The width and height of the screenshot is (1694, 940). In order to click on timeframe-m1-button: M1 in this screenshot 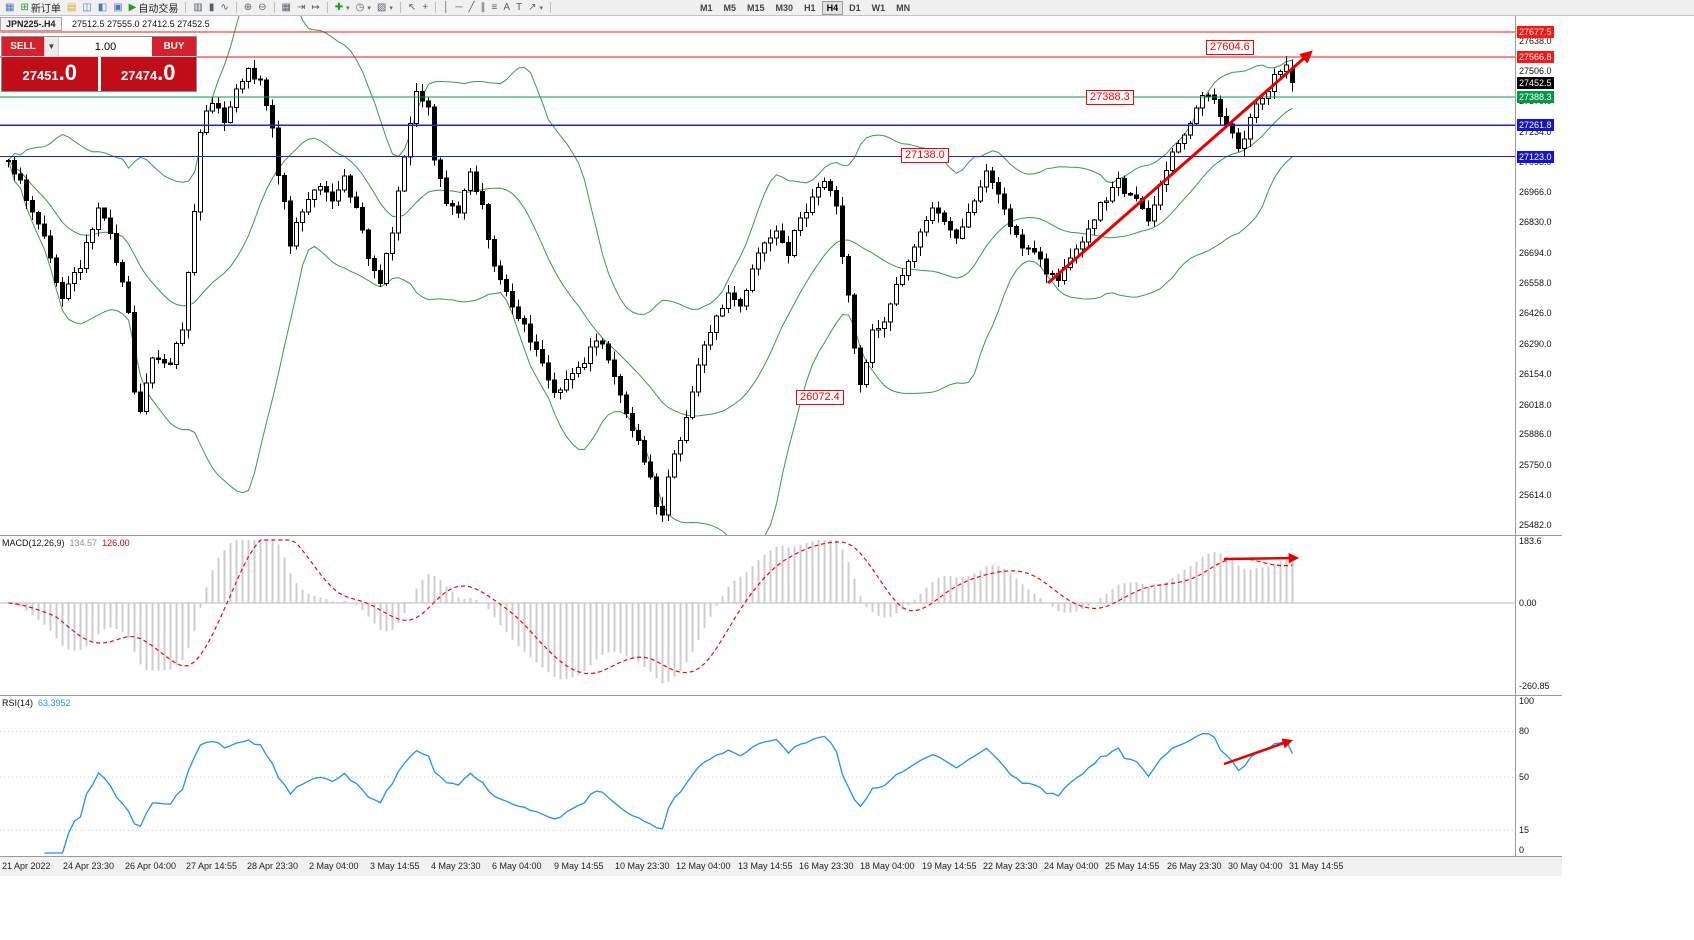, I will do `click(706, 7)`.